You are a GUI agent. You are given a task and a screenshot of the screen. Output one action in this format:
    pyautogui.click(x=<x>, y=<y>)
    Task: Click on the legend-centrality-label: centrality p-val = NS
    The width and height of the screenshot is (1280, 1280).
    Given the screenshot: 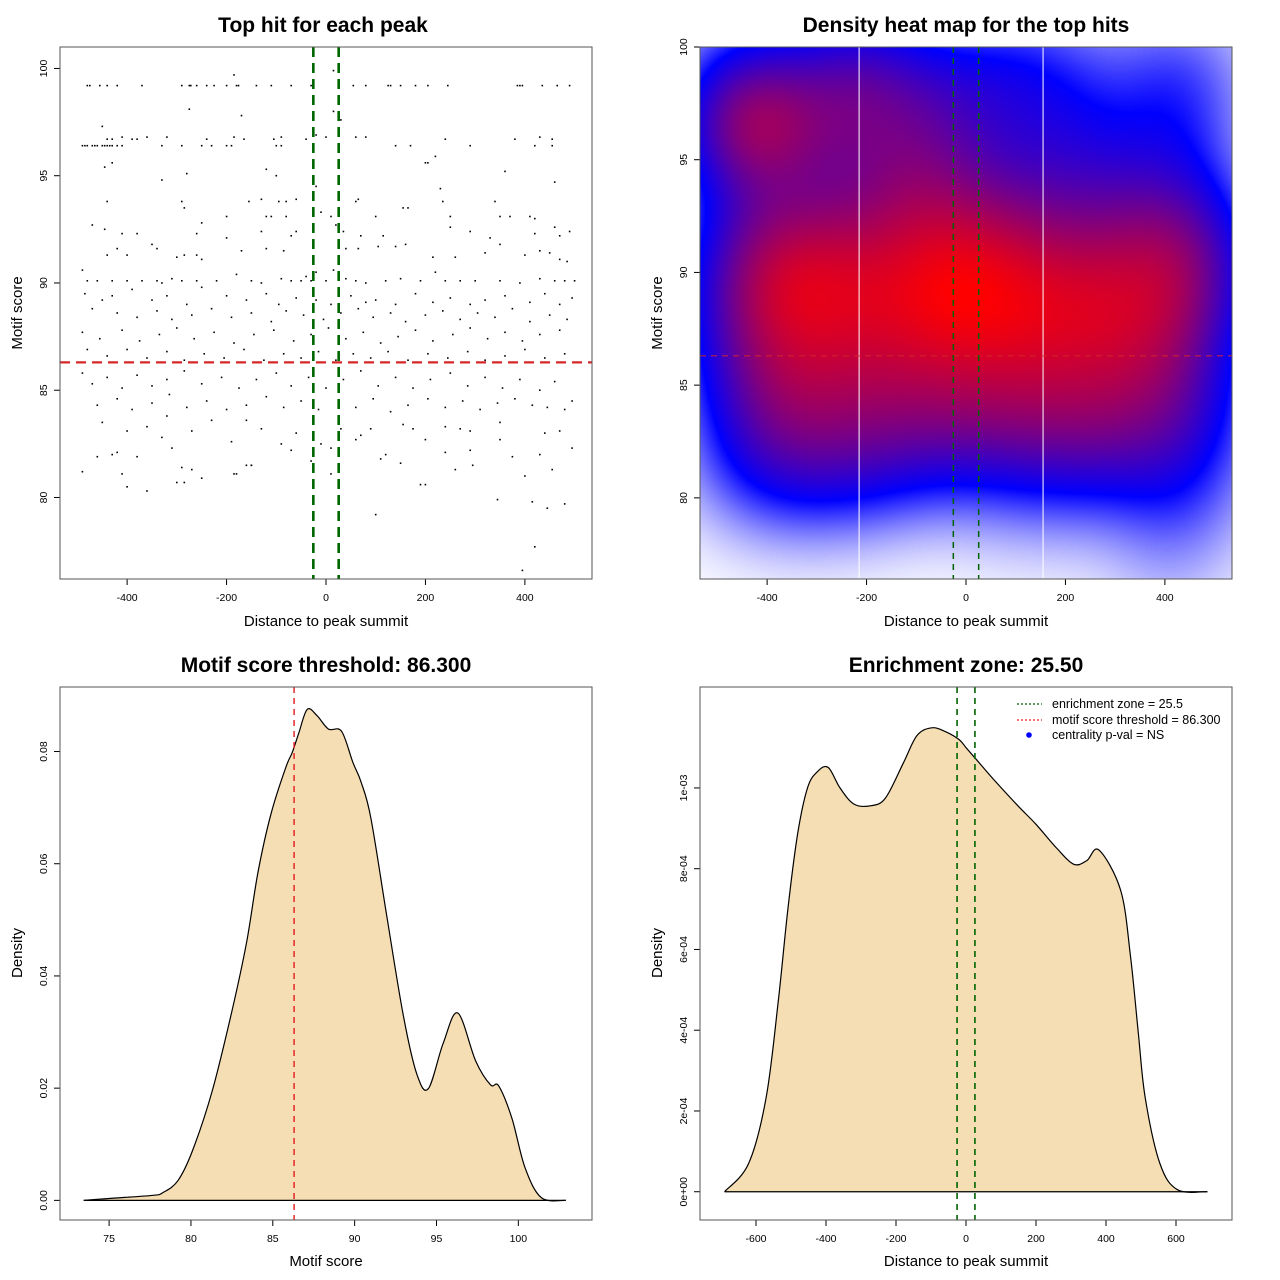 What is the action you would take?
    pyautogui.click(x=1108, y=735)
    